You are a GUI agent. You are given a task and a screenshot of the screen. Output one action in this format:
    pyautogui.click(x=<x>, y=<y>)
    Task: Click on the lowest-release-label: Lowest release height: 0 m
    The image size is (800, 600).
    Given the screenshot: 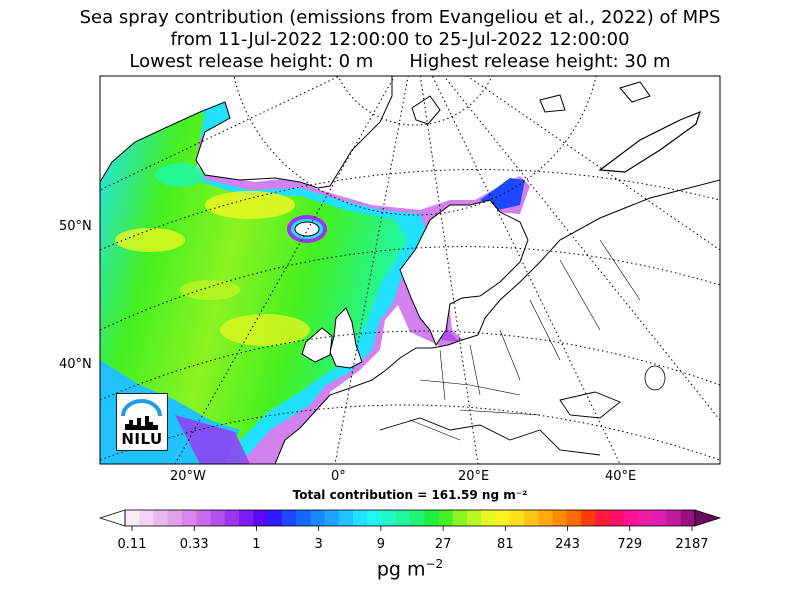 What is the action you would take?
    pyautogui.click(x=251, y=61)
    